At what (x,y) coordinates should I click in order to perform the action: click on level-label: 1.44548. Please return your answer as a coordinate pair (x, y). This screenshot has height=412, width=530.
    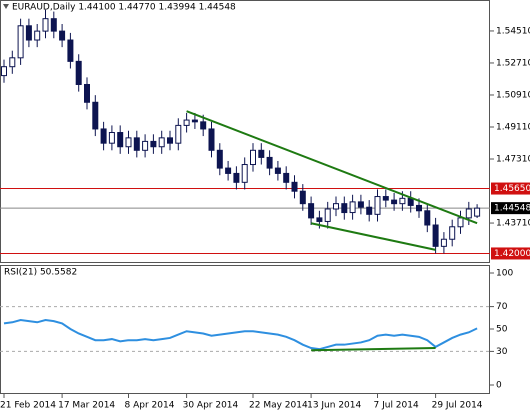
    Looking at the image, I should click on (512, 209).